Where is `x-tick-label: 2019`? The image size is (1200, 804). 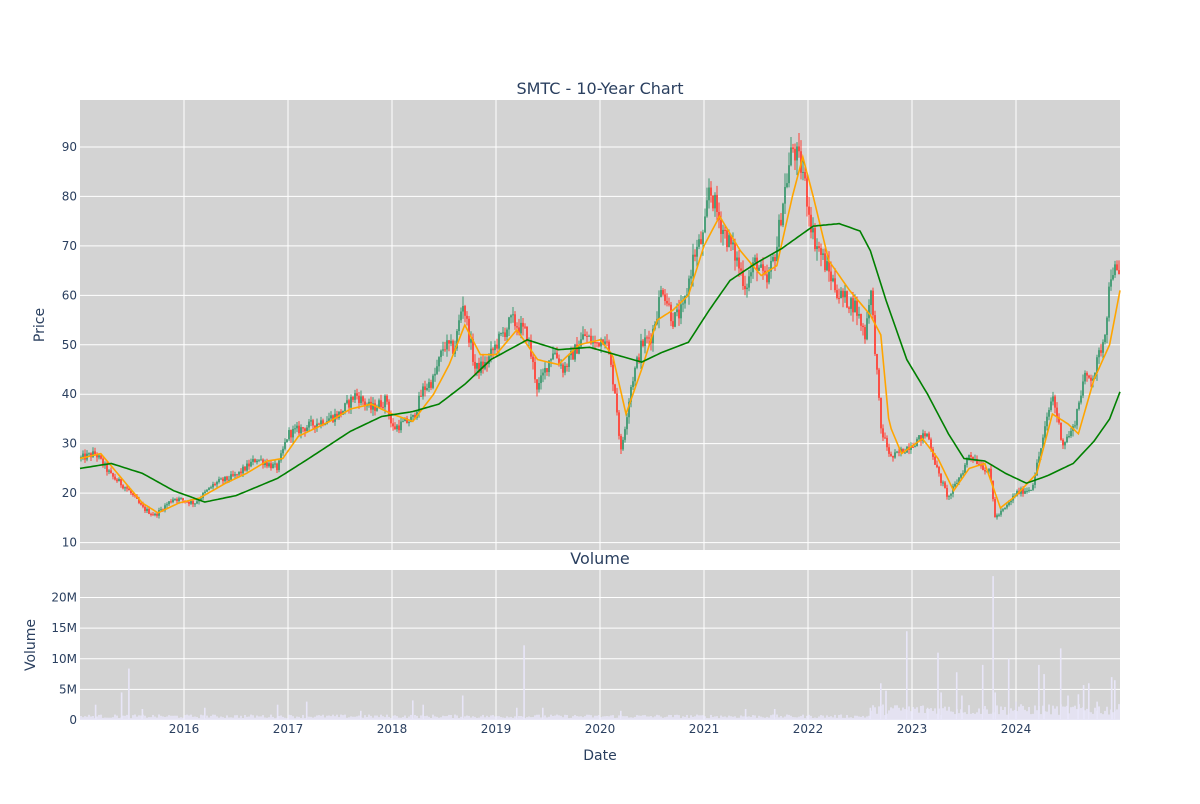
x-tick-label: 2019 is located at coordinates (496, 729).